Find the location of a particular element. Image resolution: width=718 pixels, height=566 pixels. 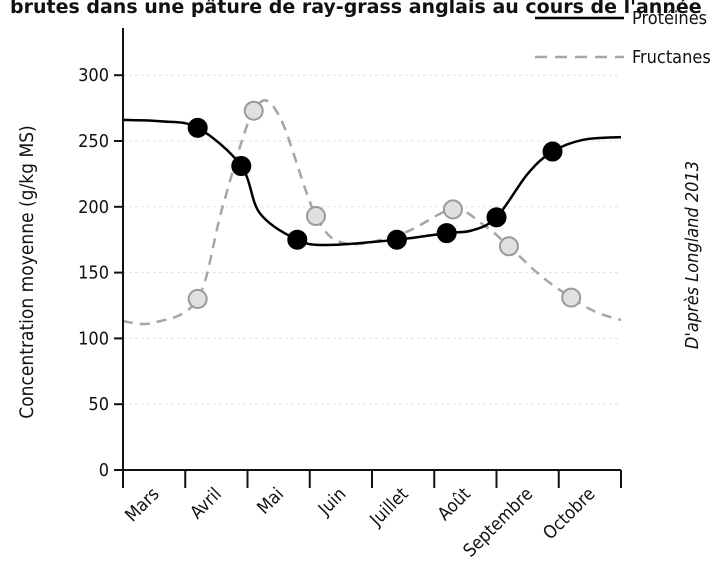

legend-item-fructanes: Fructanes is located at coordinates (623, 57).